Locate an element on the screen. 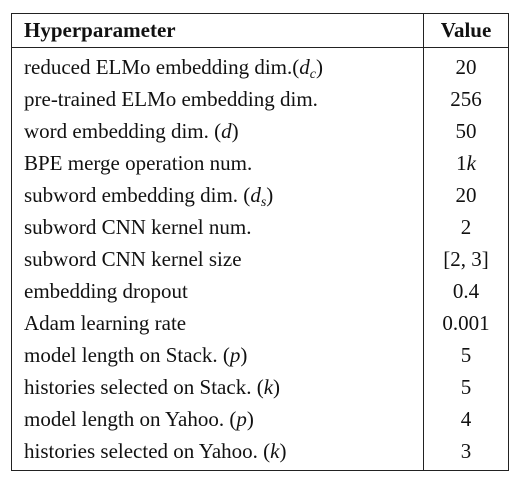 The width and height of the screenshot is (528, 486). hyperparameter-cell: subword embedding dim. (ds) is located at coordinates (217, 195).